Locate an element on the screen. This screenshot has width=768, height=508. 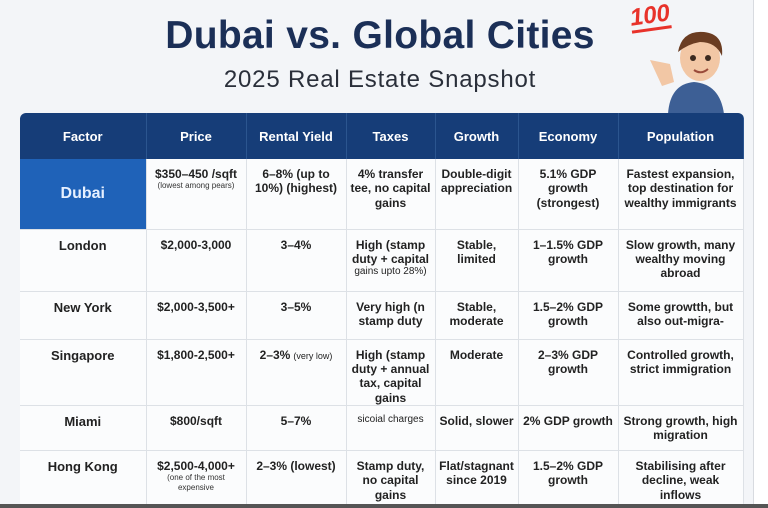
column-header-population: Population is located at coordinates (681, 136).